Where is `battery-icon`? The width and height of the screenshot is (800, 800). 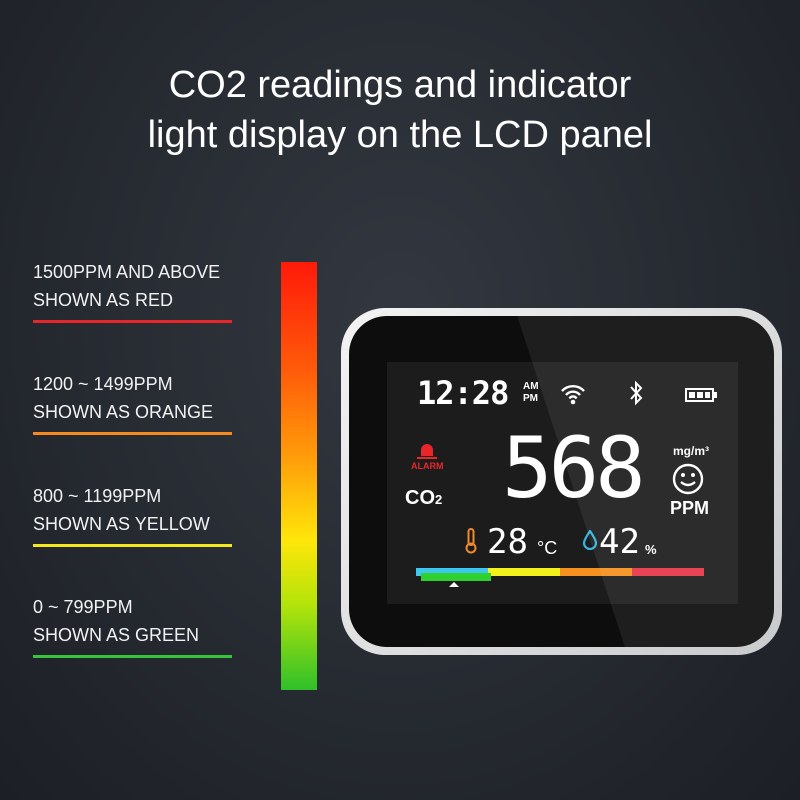
battery-icon is located at coordinates (701, 395).